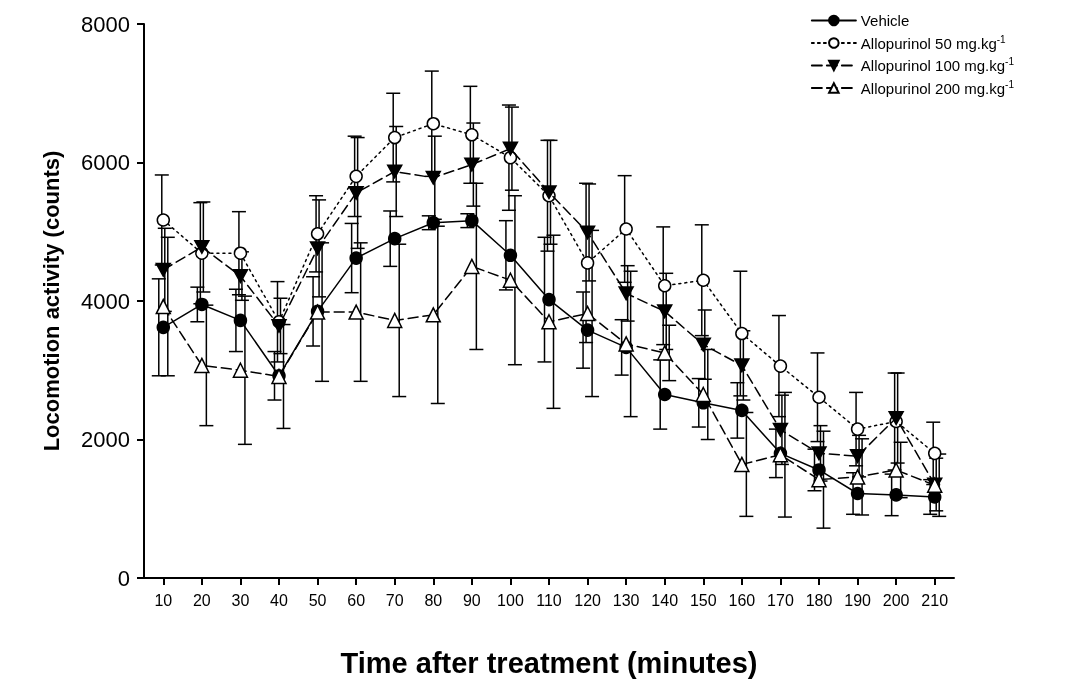  What do you see at coordinates (780, 600) in the screenshot?
I see `x-tick-label: 170` at bounding box center [780, 600].